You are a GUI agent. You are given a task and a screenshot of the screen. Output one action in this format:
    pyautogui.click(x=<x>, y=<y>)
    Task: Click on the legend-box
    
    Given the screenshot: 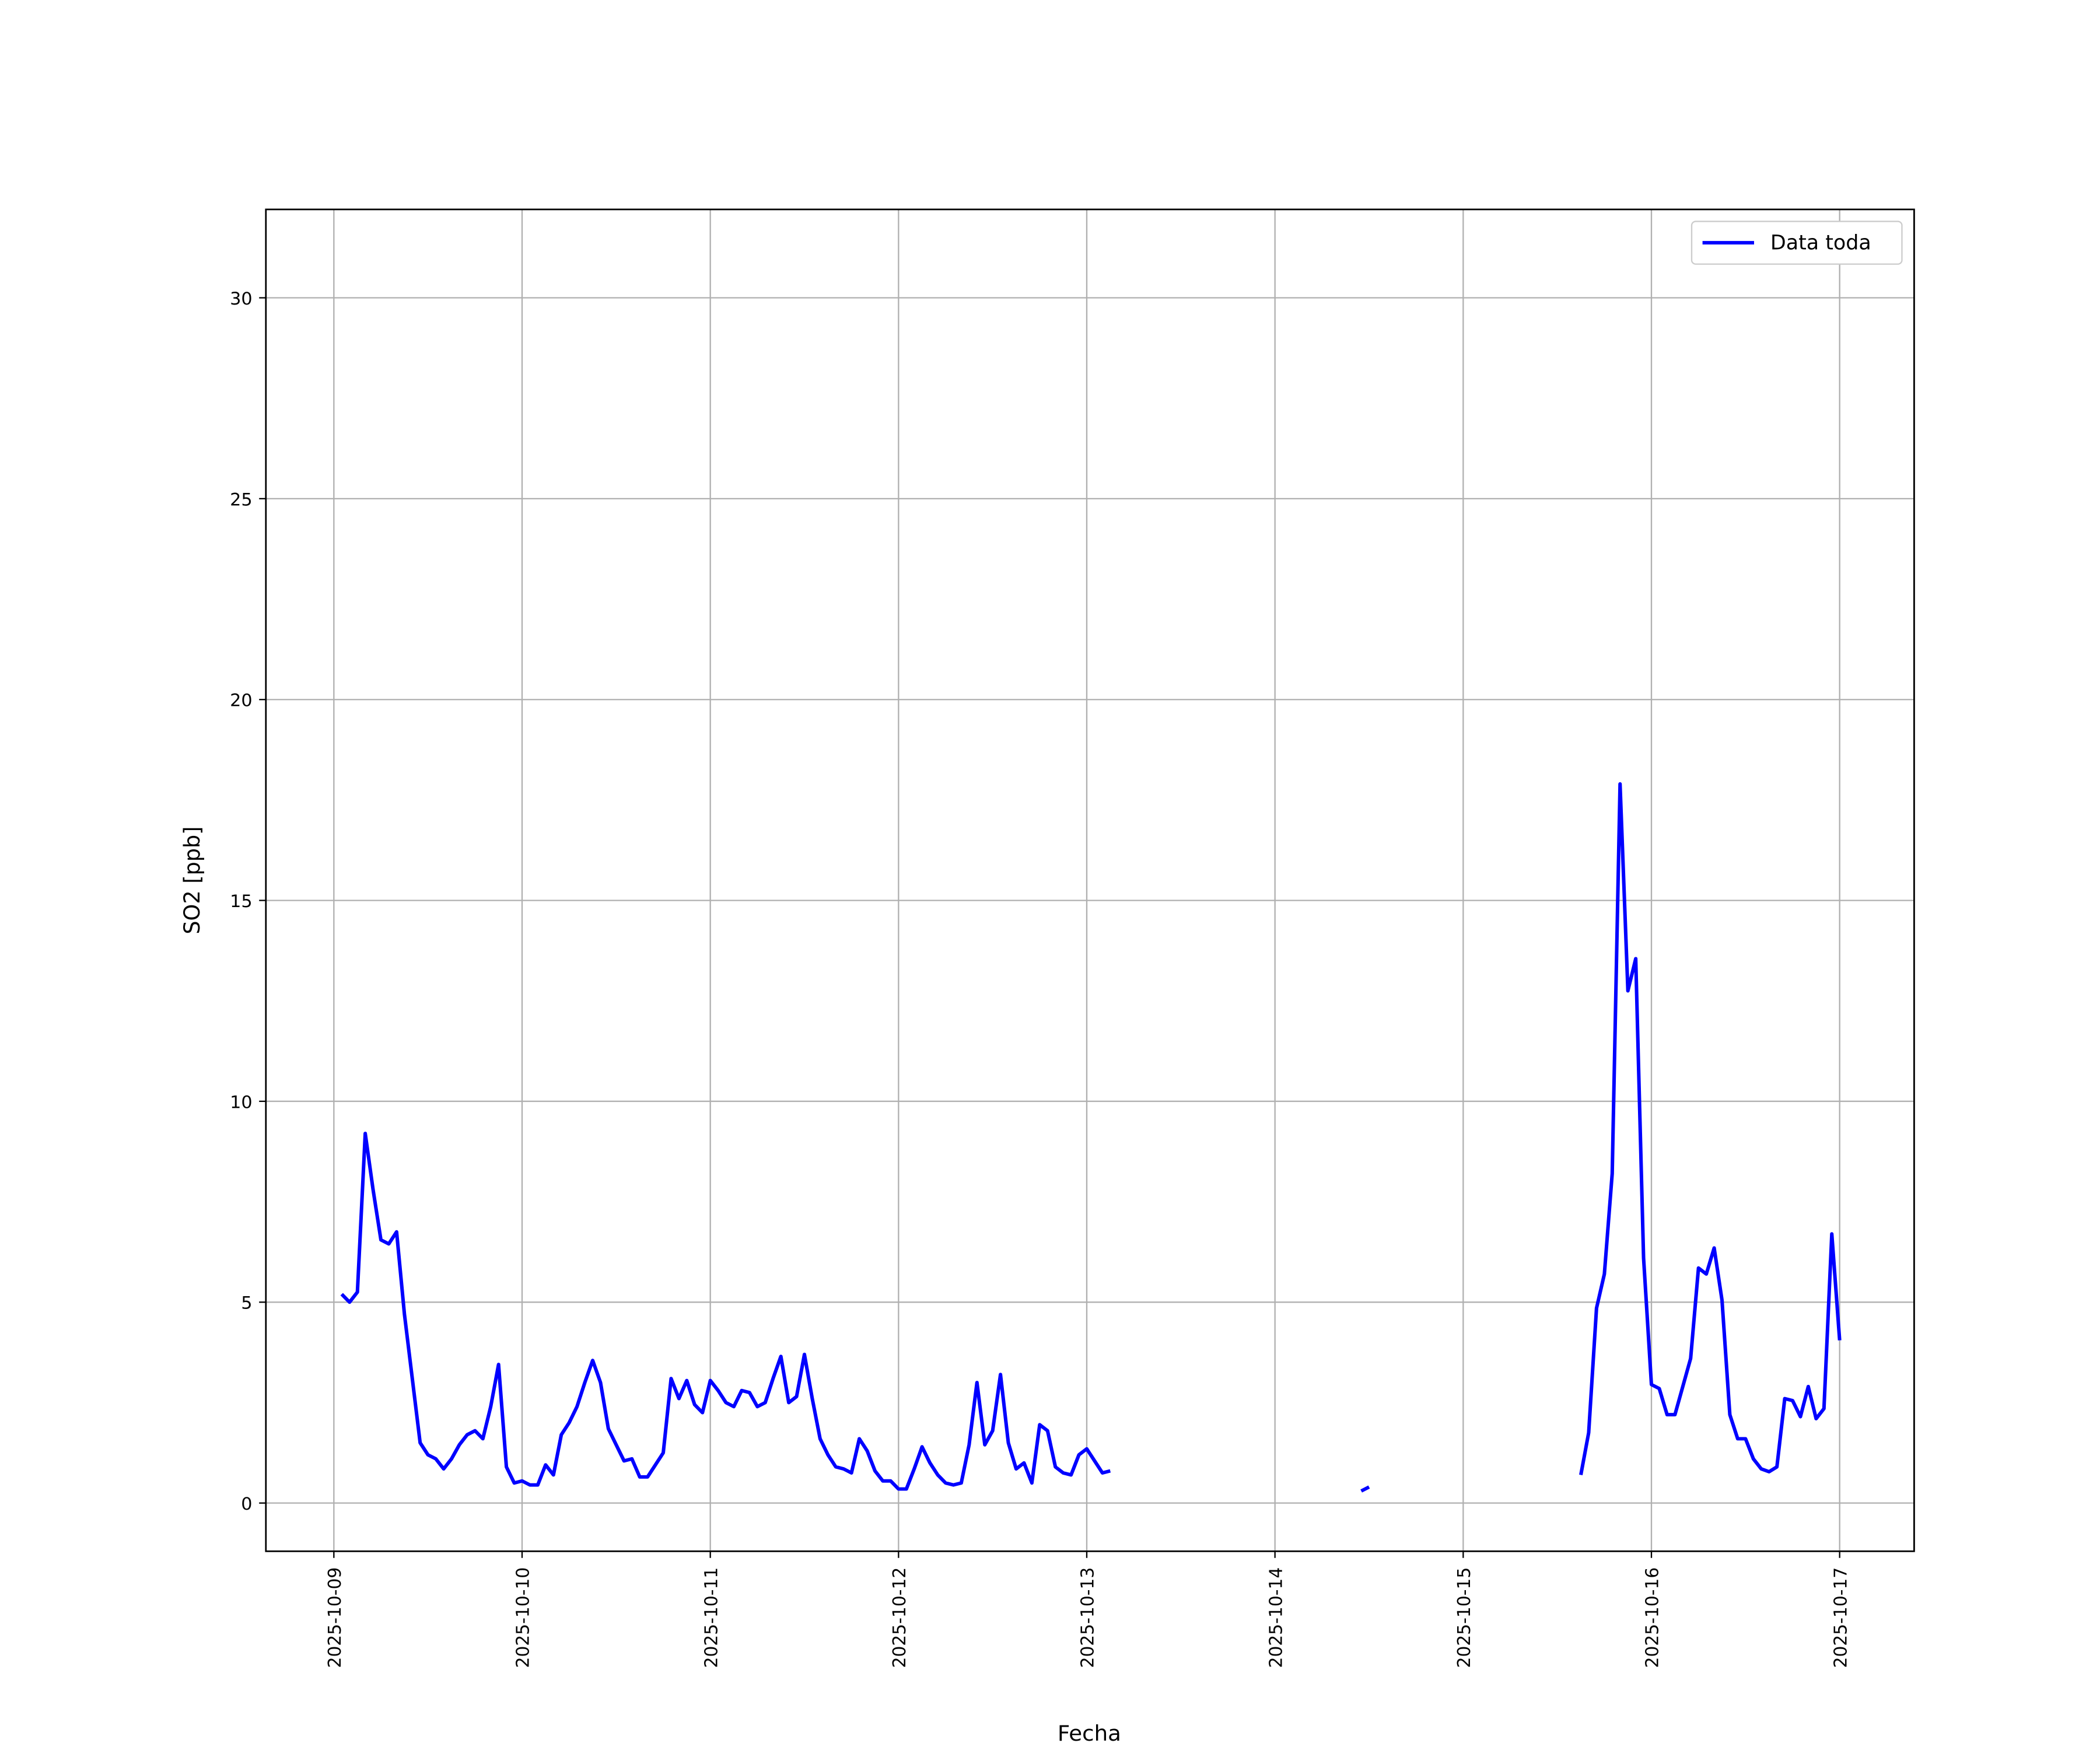 What is the action you would take?
    pyautogui.click(x=1796, y=242)
    